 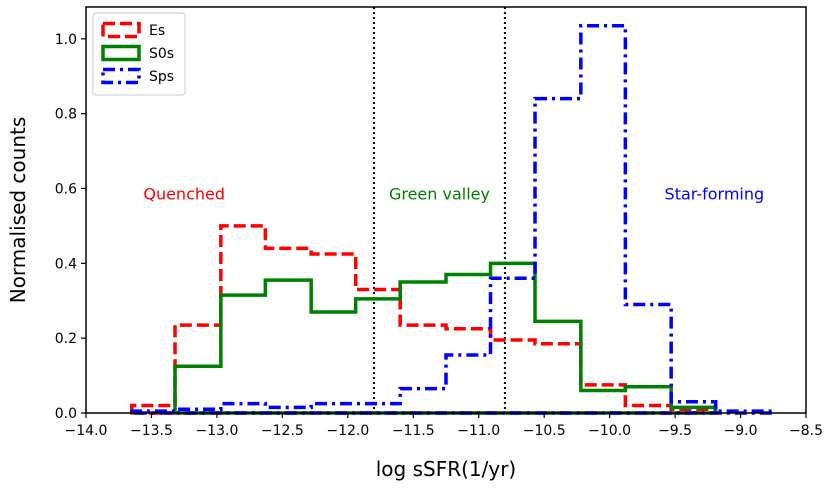 I want to click on legend-swatch-s0s, so click(x=121, y=53).